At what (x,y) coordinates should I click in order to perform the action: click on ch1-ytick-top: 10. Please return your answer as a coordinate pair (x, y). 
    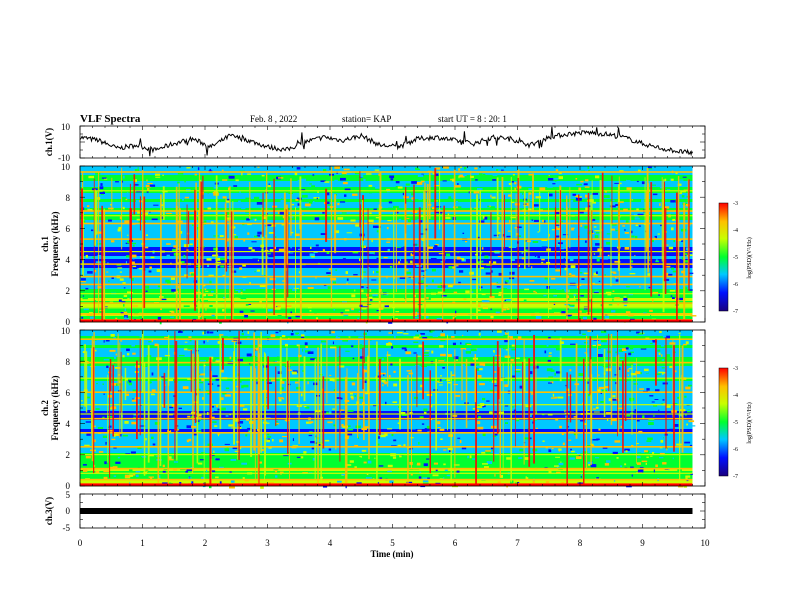
    Looking at the image, I should click on (66, 127).